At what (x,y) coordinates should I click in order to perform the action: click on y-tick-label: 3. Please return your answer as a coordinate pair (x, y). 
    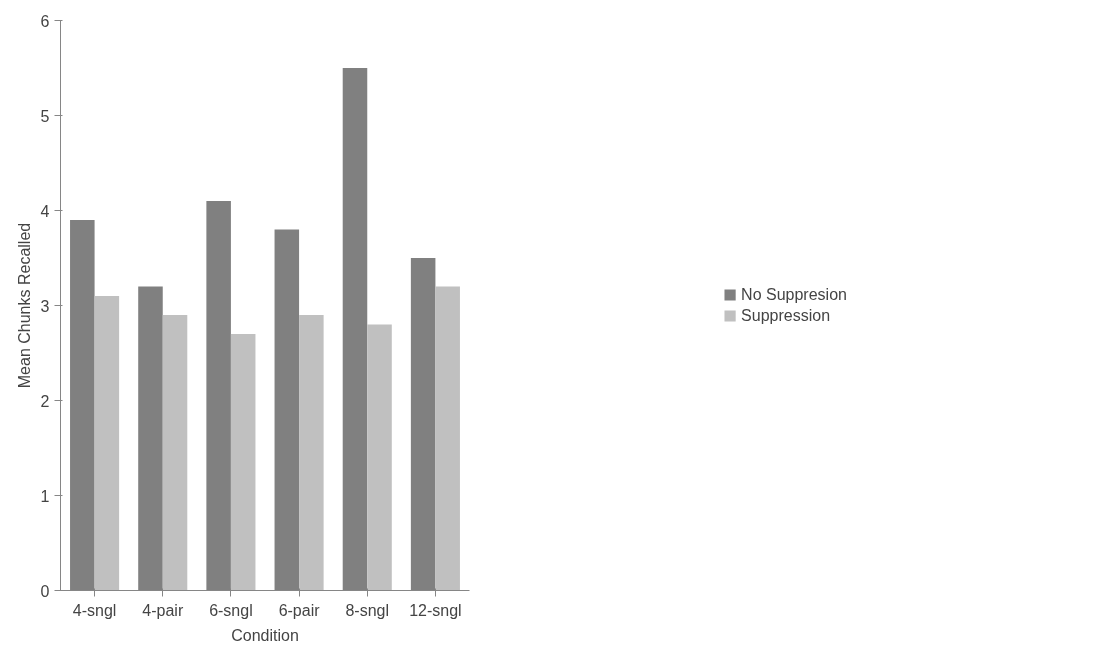
    Looking at the image, I should click on (45, 306).